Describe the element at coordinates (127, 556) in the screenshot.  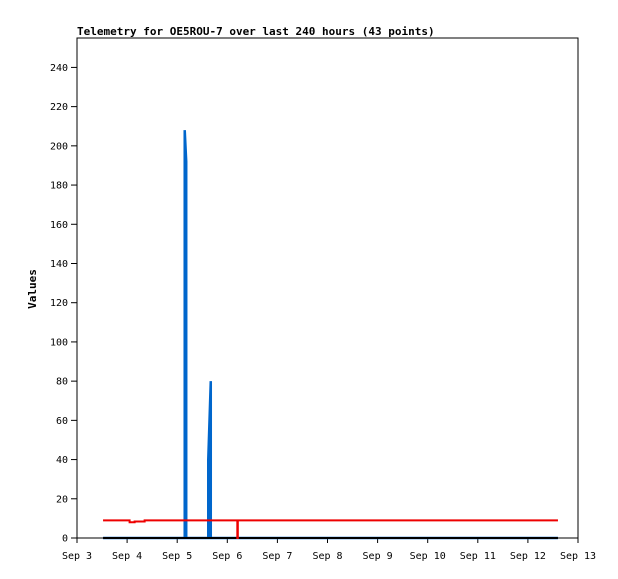
I see `x-tick-label: Sep 4` at that location.